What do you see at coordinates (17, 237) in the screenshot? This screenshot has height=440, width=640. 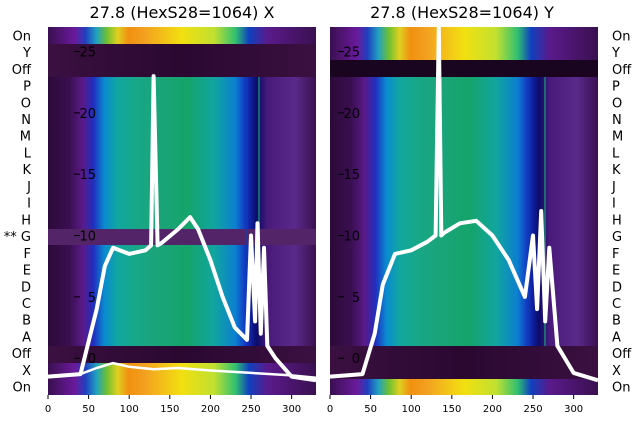 I see `row-label: ** G` at bounding box center [17, 237].